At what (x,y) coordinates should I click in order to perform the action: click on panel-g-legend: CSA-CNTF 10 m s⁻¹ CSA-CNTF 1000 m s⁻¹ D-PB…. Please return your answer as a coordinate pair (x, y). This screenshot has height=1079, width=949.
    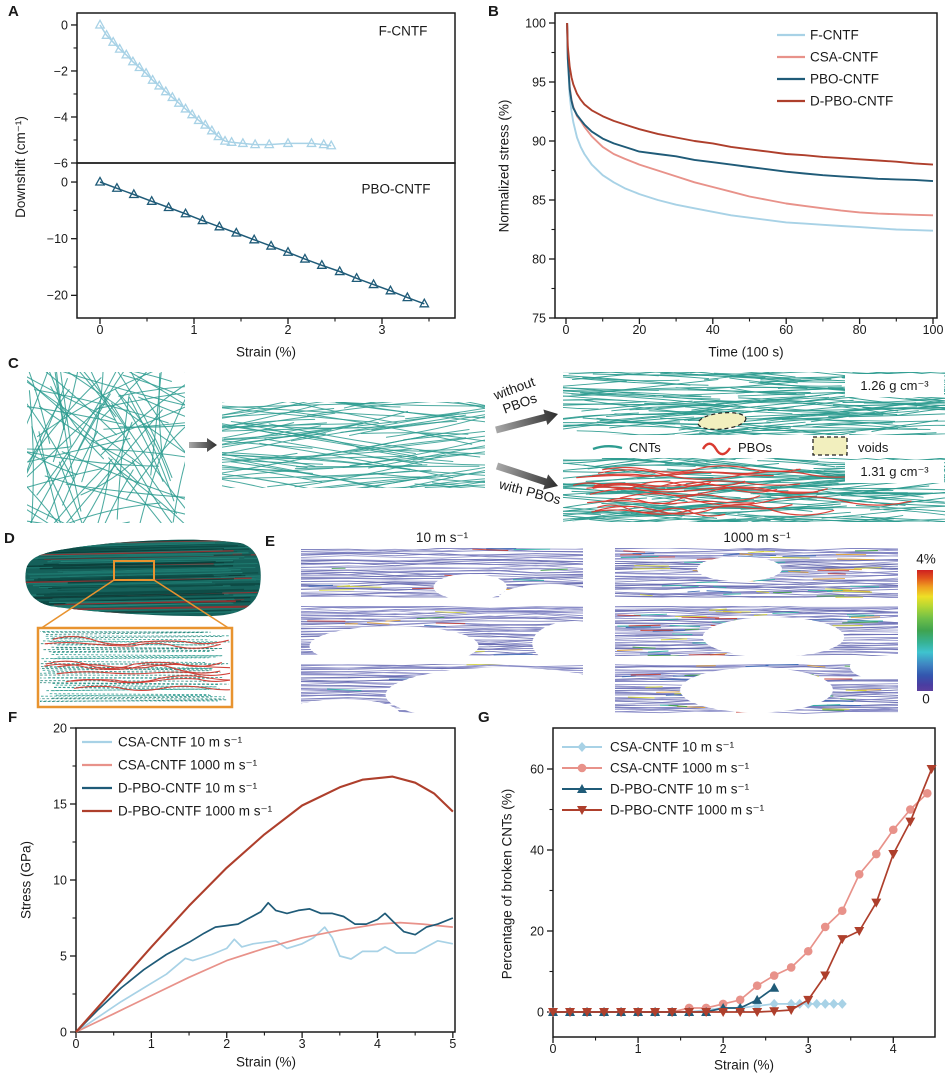
    Looking at the image, I should click on (663, 779).